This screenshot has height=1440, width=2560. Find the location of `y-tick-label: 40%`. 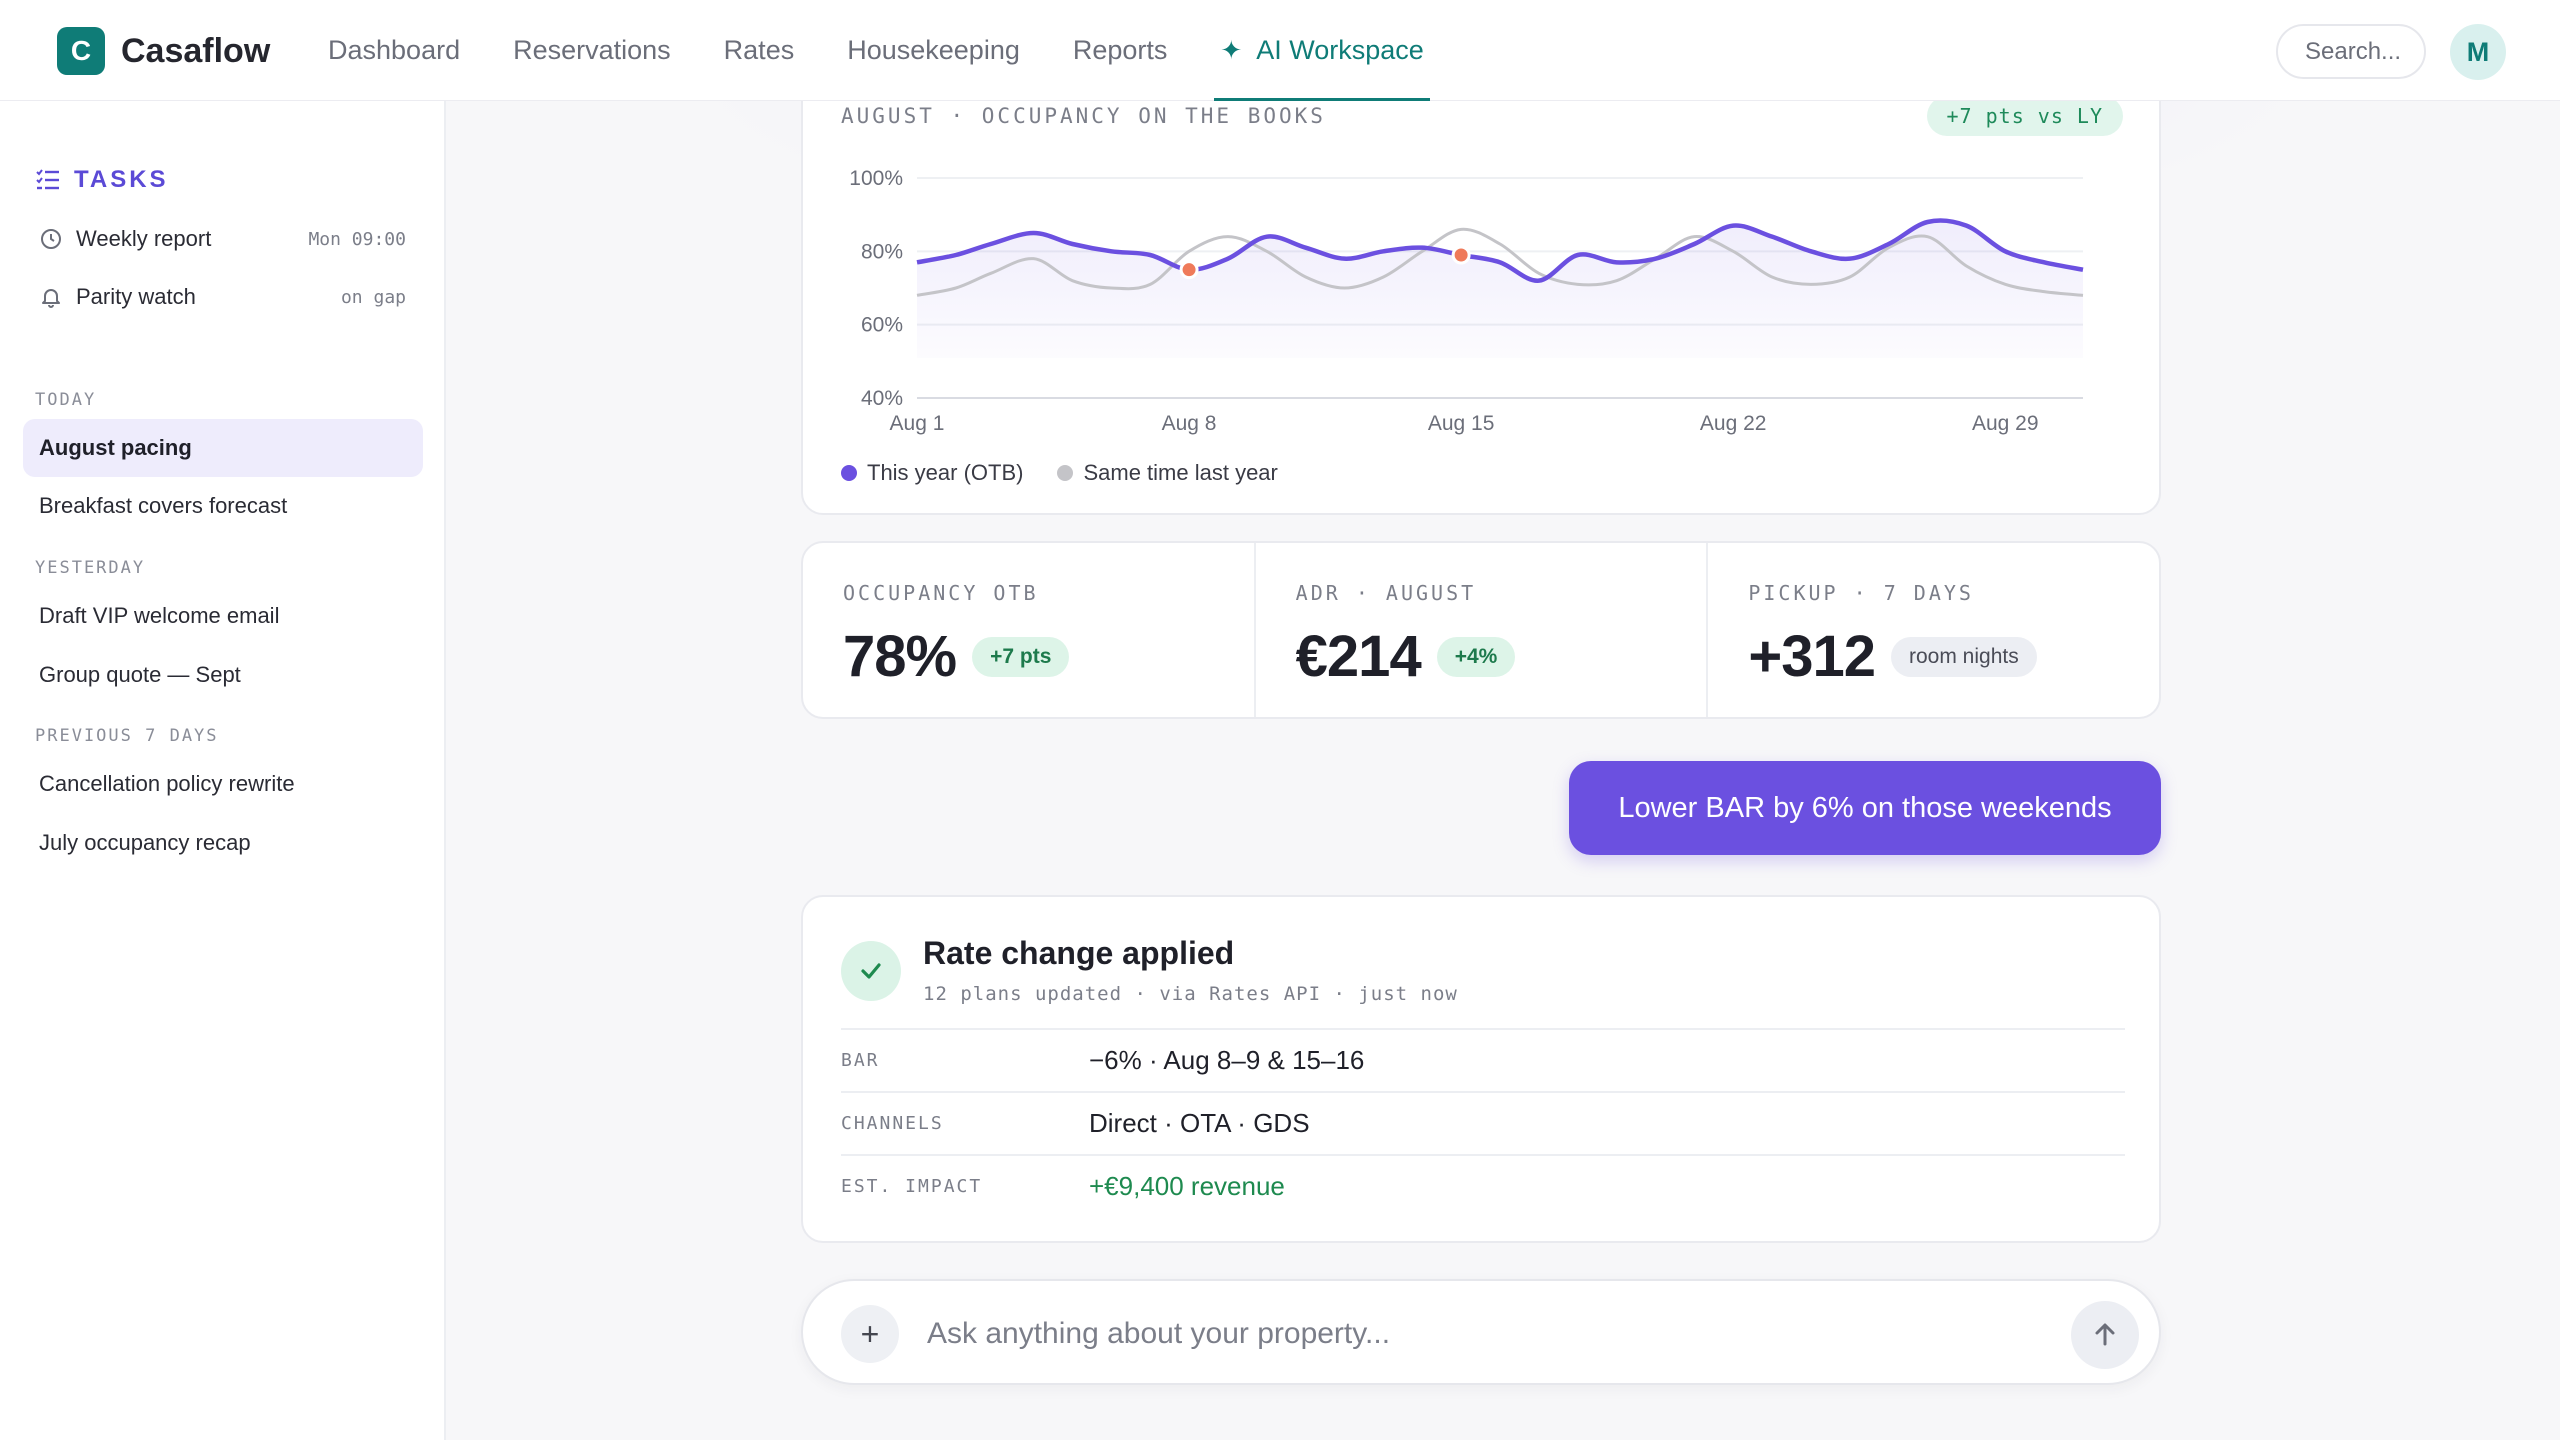

y-tick-label: 40% is located at coordinates (882, 398).